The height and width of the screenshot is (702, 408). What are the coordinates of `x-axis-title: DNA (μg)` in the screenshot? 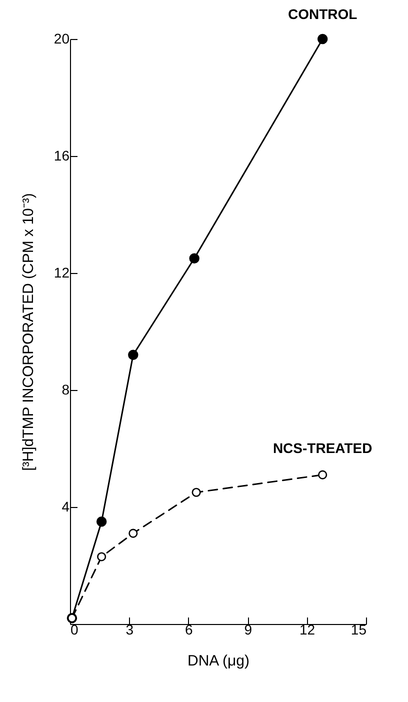 It's located at (219, 661).